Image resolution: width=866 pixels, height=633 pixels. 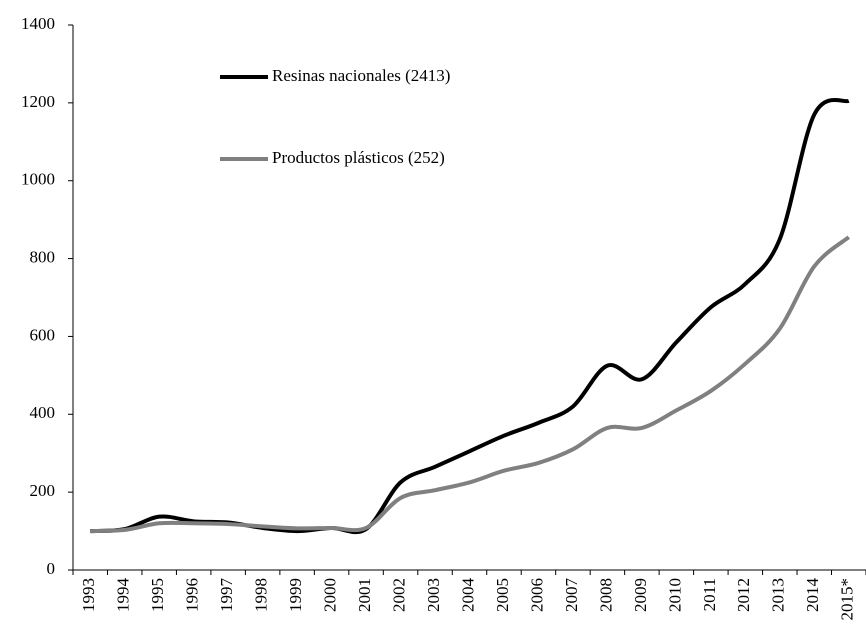 I want to click on x-tick-label: 1997, so click(x=226, y=595).